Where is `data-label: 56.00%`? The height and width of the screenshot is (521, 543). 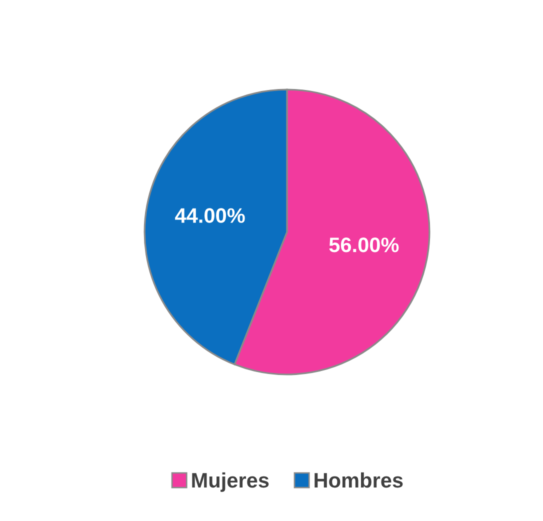
data-label: 56.00% is located at coordinates (364, 245).